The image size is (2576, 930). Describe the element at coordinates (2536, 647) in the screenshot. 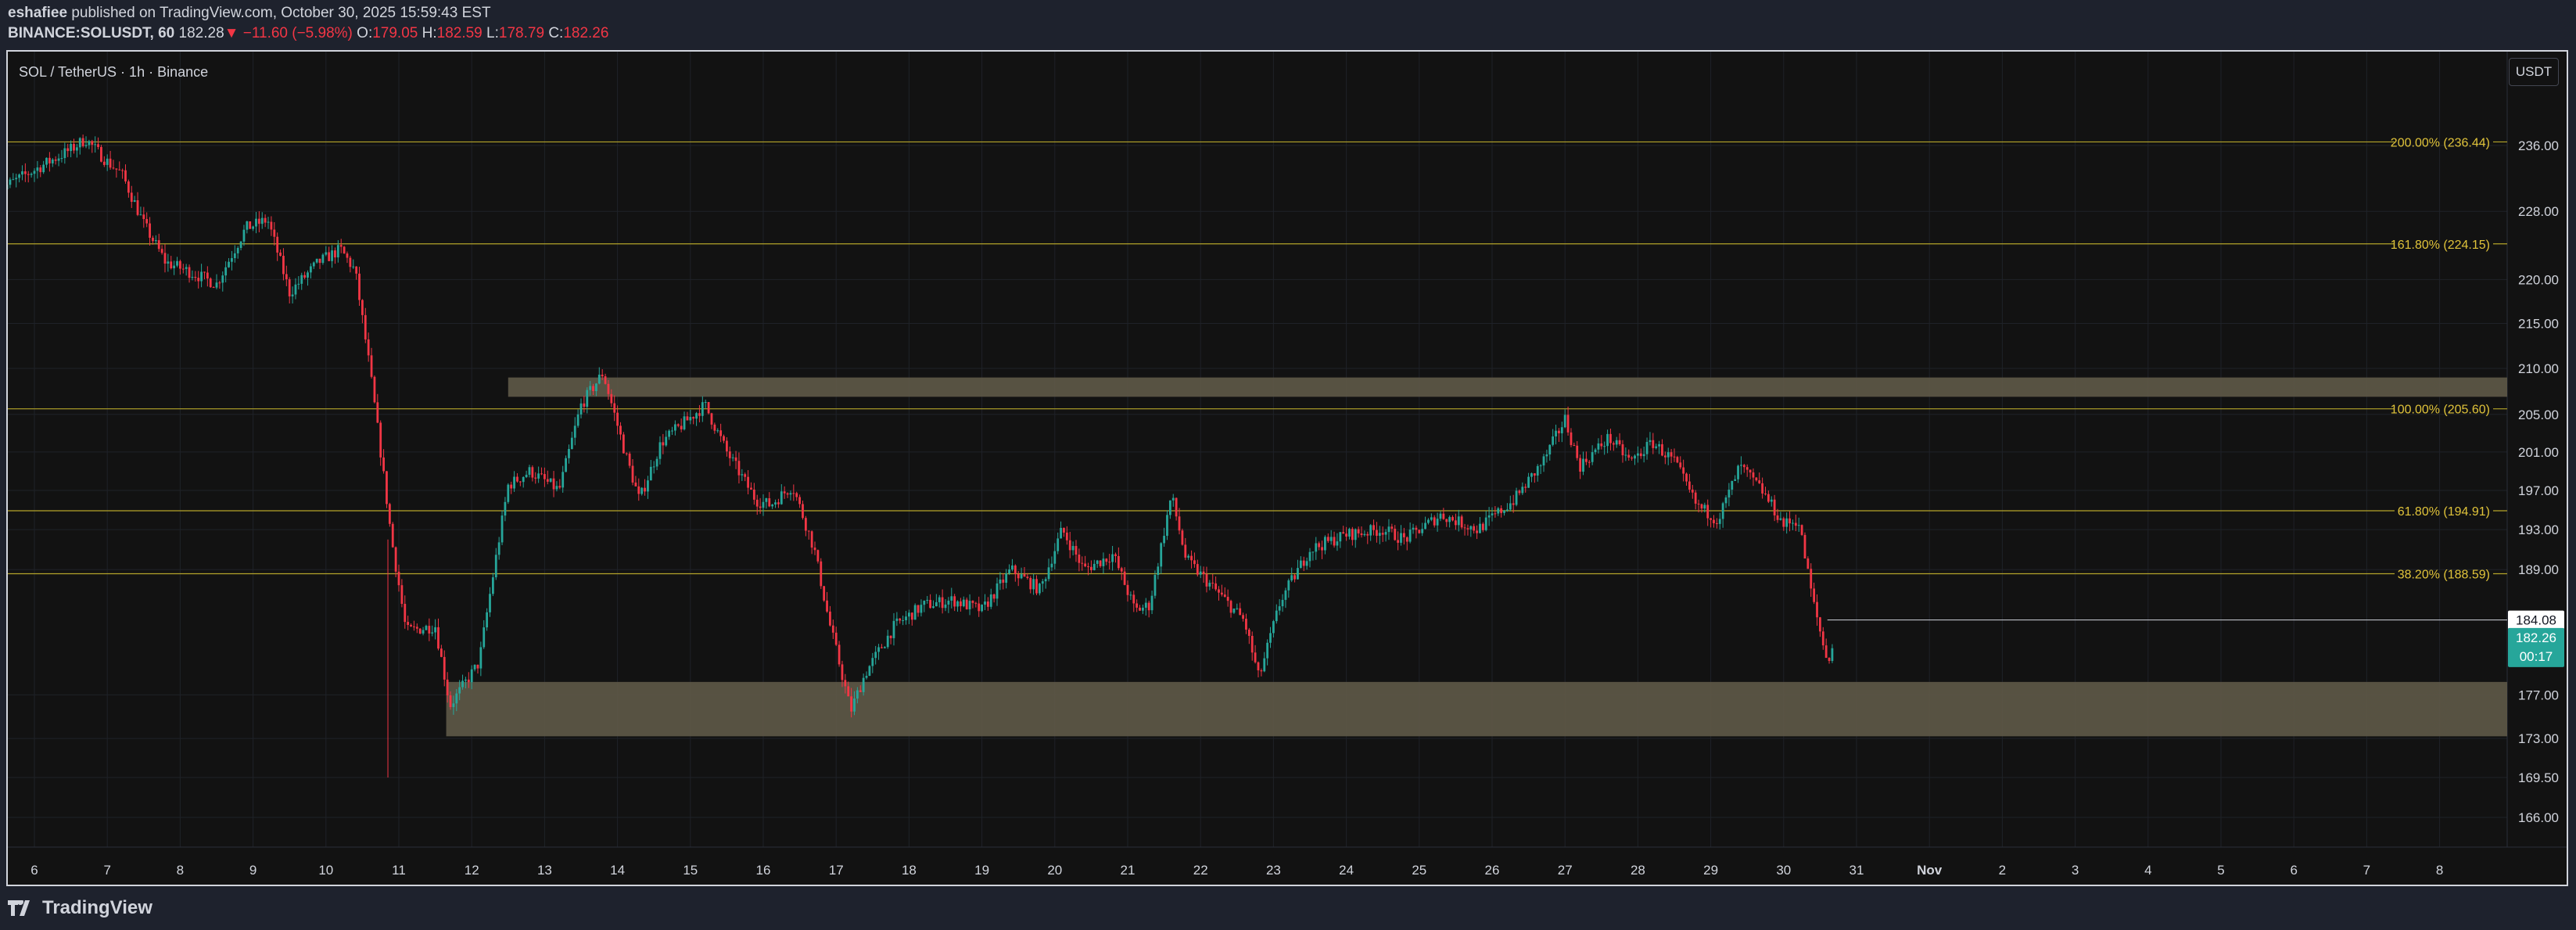

I see `last-price-tag` at that location.